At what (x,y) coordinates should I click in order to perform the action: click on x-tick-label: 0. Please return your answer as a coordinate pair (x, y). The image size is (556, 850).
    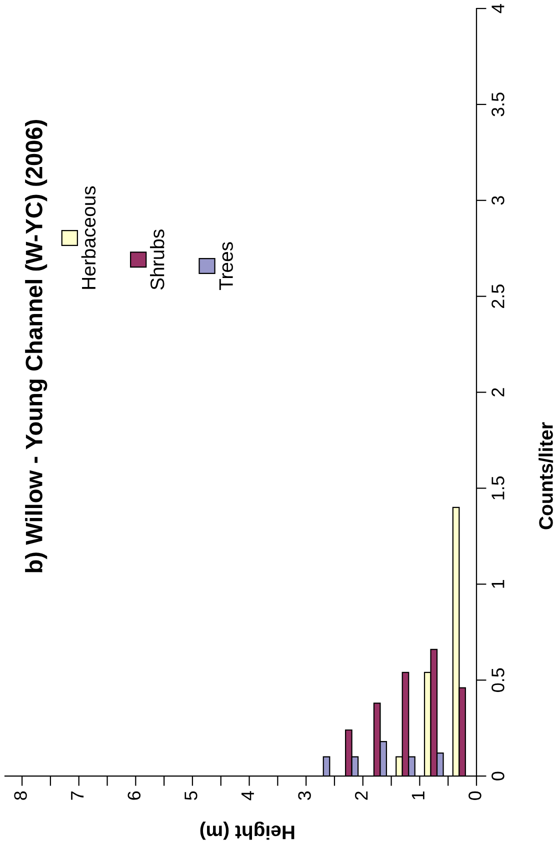
    Looking at the image, I should click on (475, 795).